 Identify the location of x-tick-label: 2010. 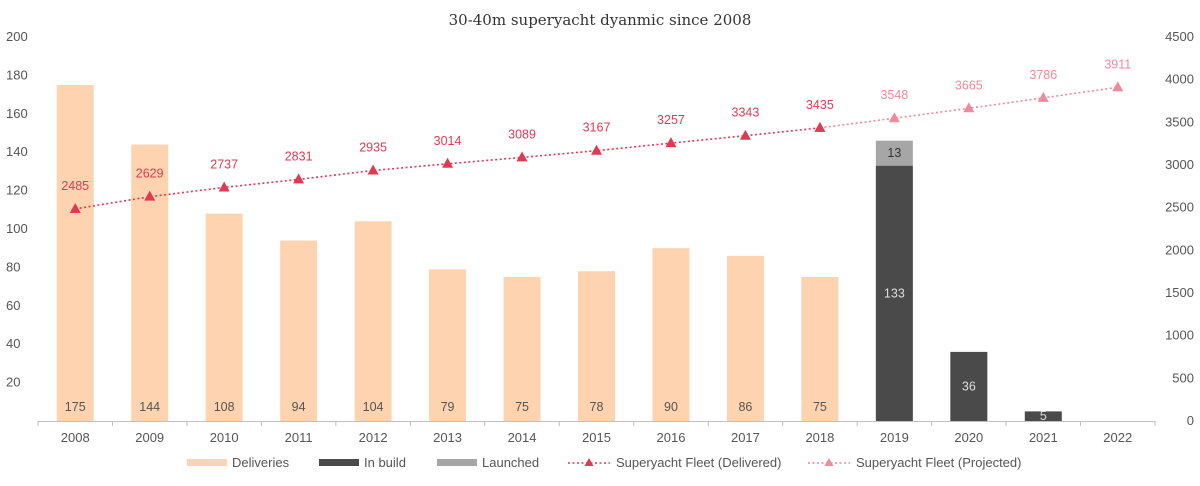
(224, 437).